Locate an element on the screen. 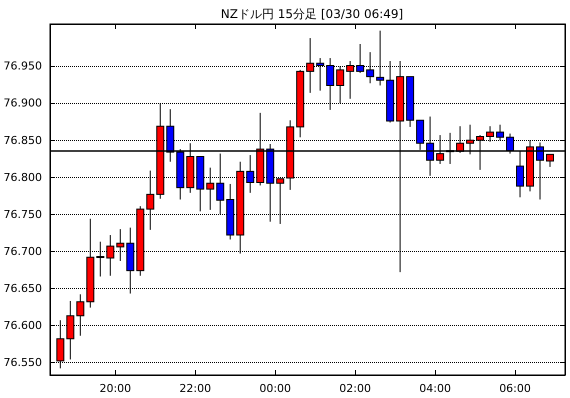  y-tick-label: 76.750 is located at coordinates (23, 214).